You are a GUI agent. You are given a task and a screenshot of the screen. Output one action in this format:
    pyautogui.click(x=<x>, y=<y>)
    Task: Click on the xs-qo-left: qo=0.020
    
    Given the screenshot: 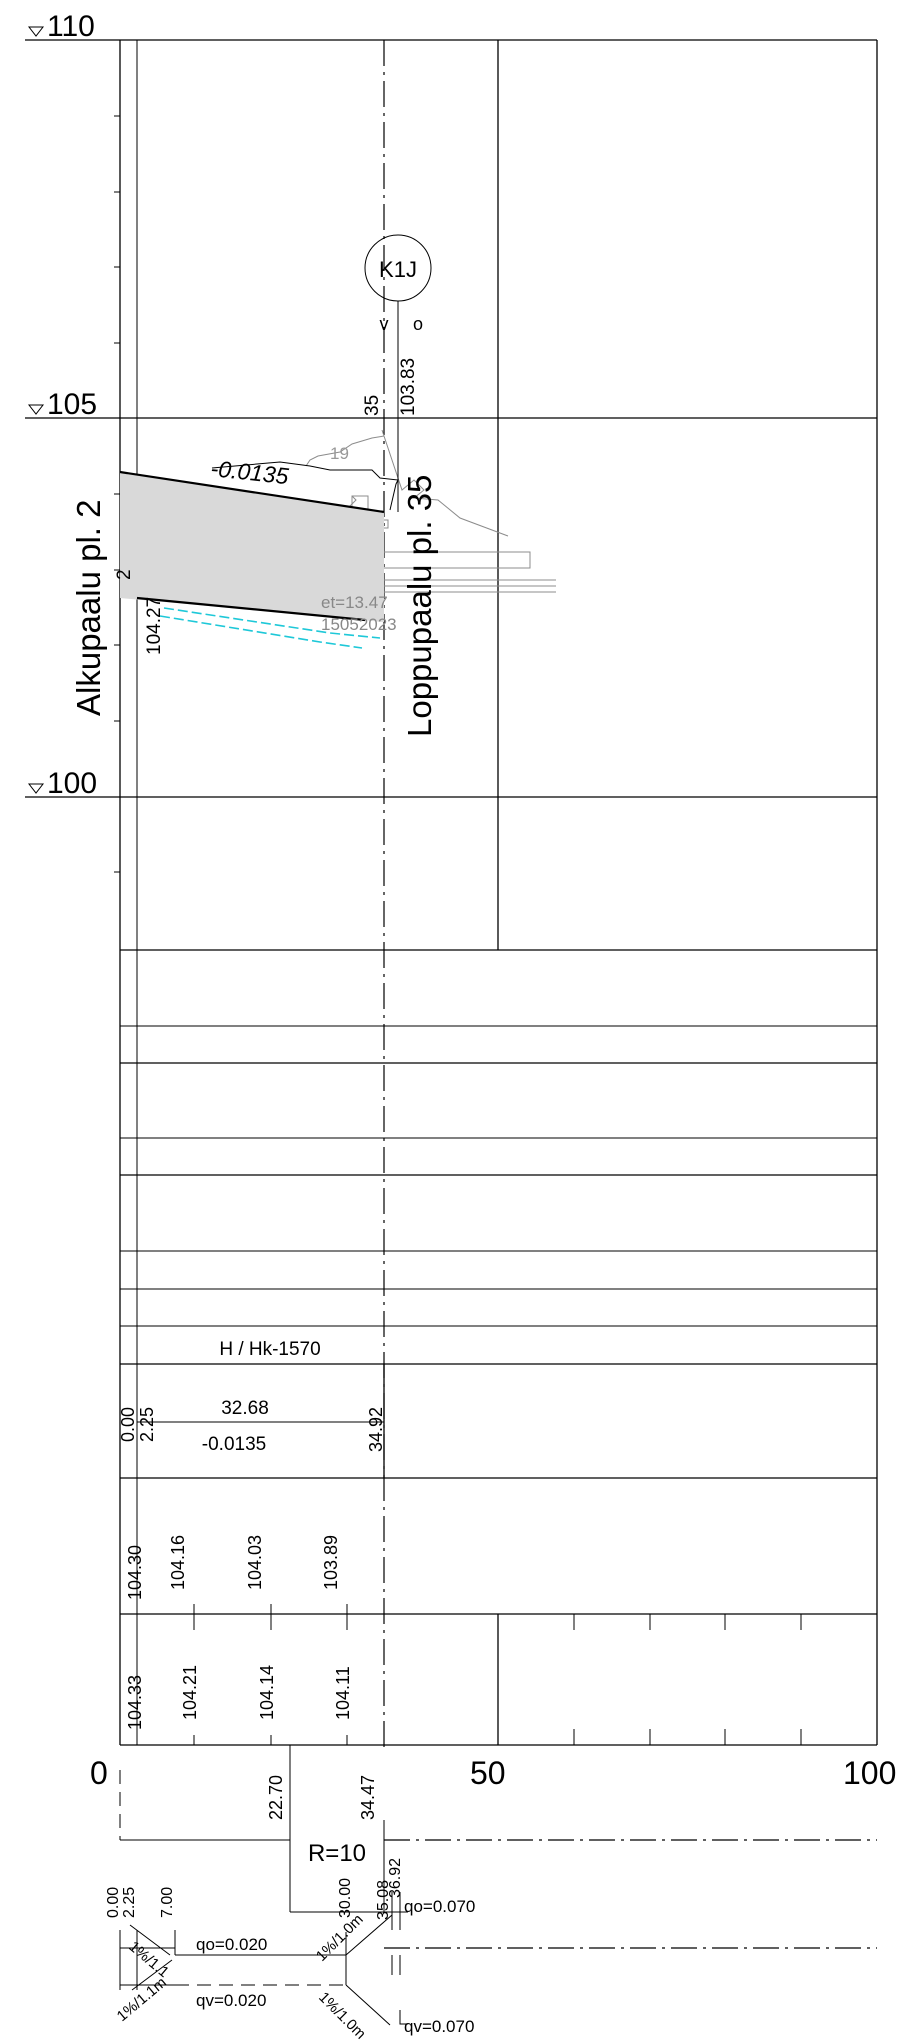 What is the action you would take?
    pyautogui.click(x=231, y=1944)
    